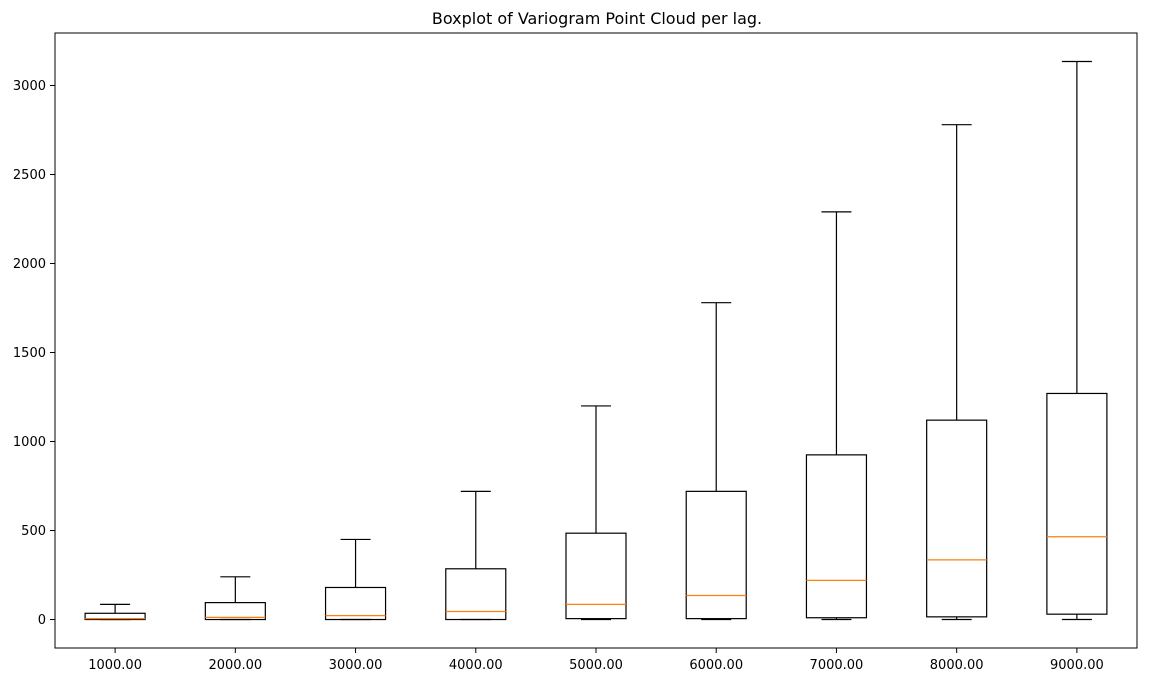  I want to click on y-tick-label: 2000, so click(29, 264).